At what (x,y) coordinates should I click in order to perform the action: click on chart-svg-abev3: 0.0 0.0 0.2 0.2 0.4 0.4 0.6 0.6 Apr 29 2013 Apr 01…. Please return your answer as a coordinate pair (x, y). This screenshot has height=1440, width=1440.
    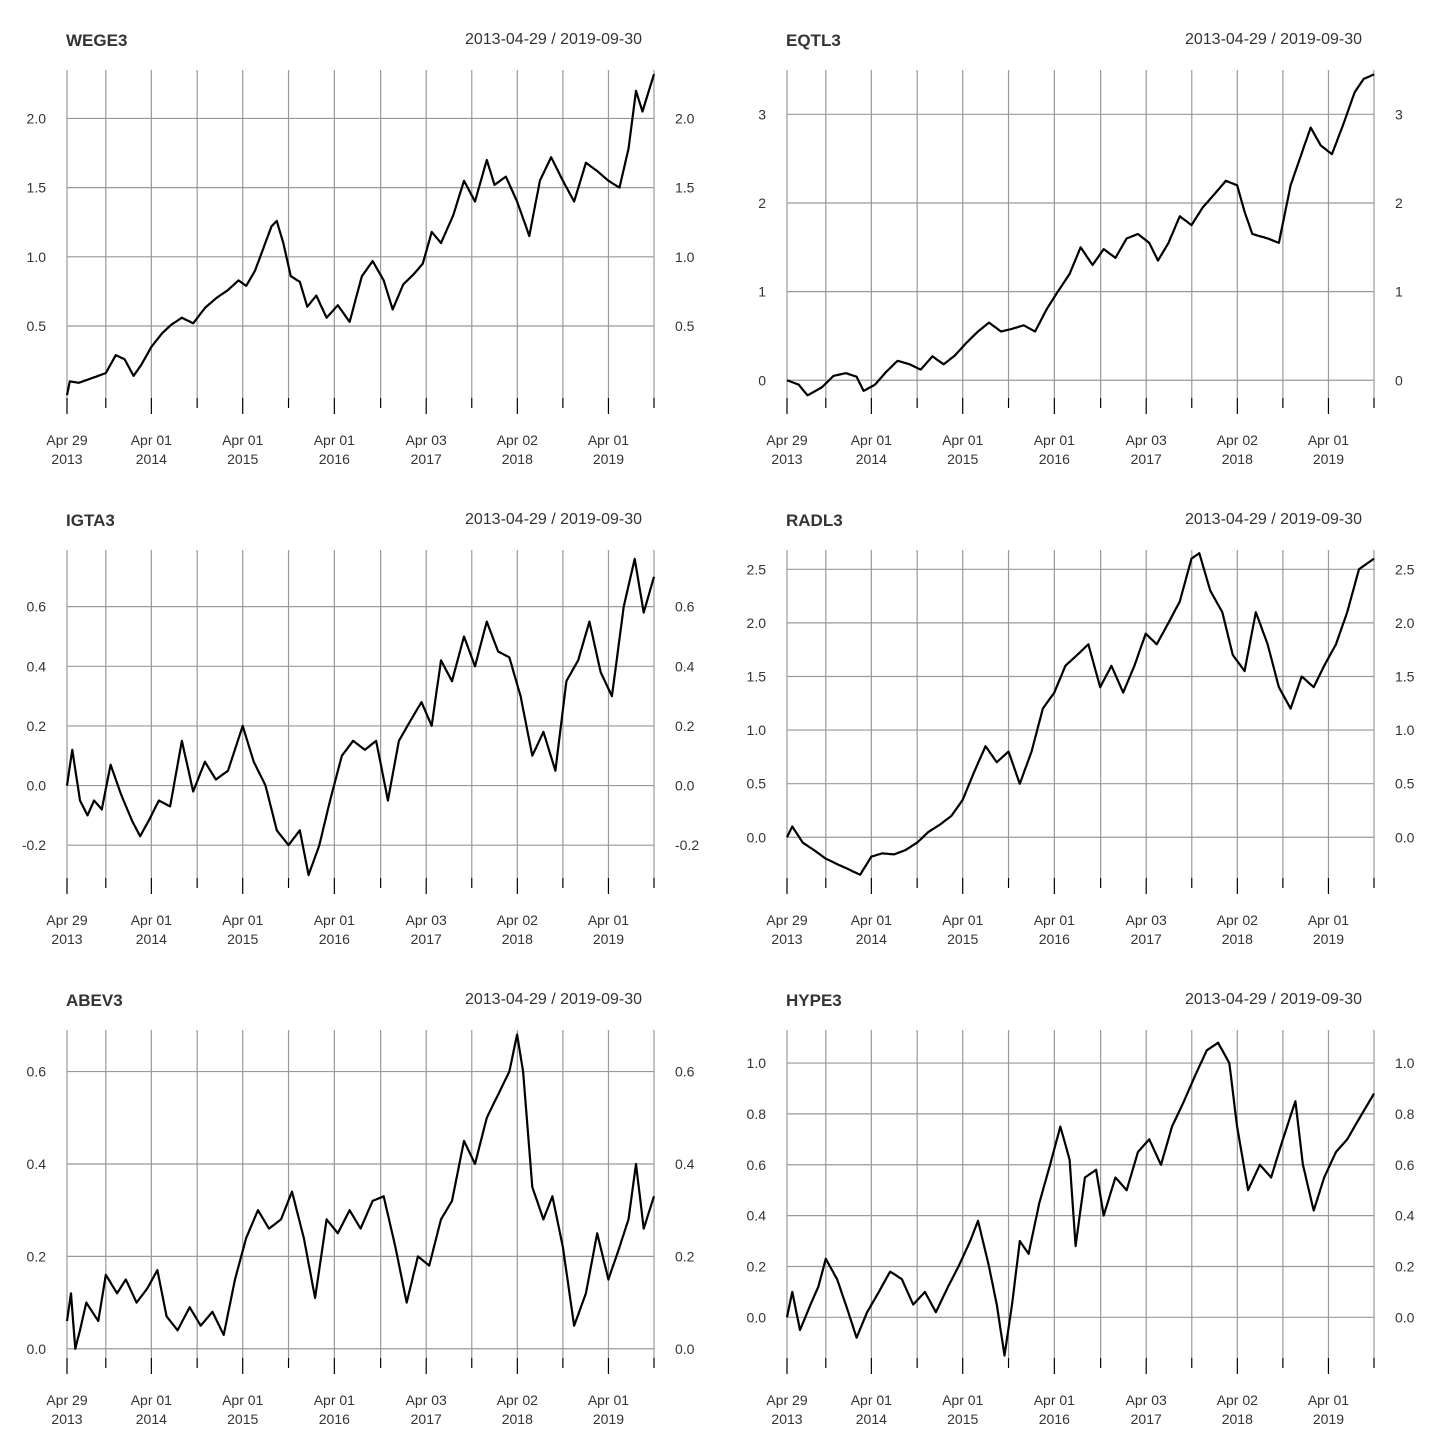
    Looking at the image, I should click on (361, 1228).